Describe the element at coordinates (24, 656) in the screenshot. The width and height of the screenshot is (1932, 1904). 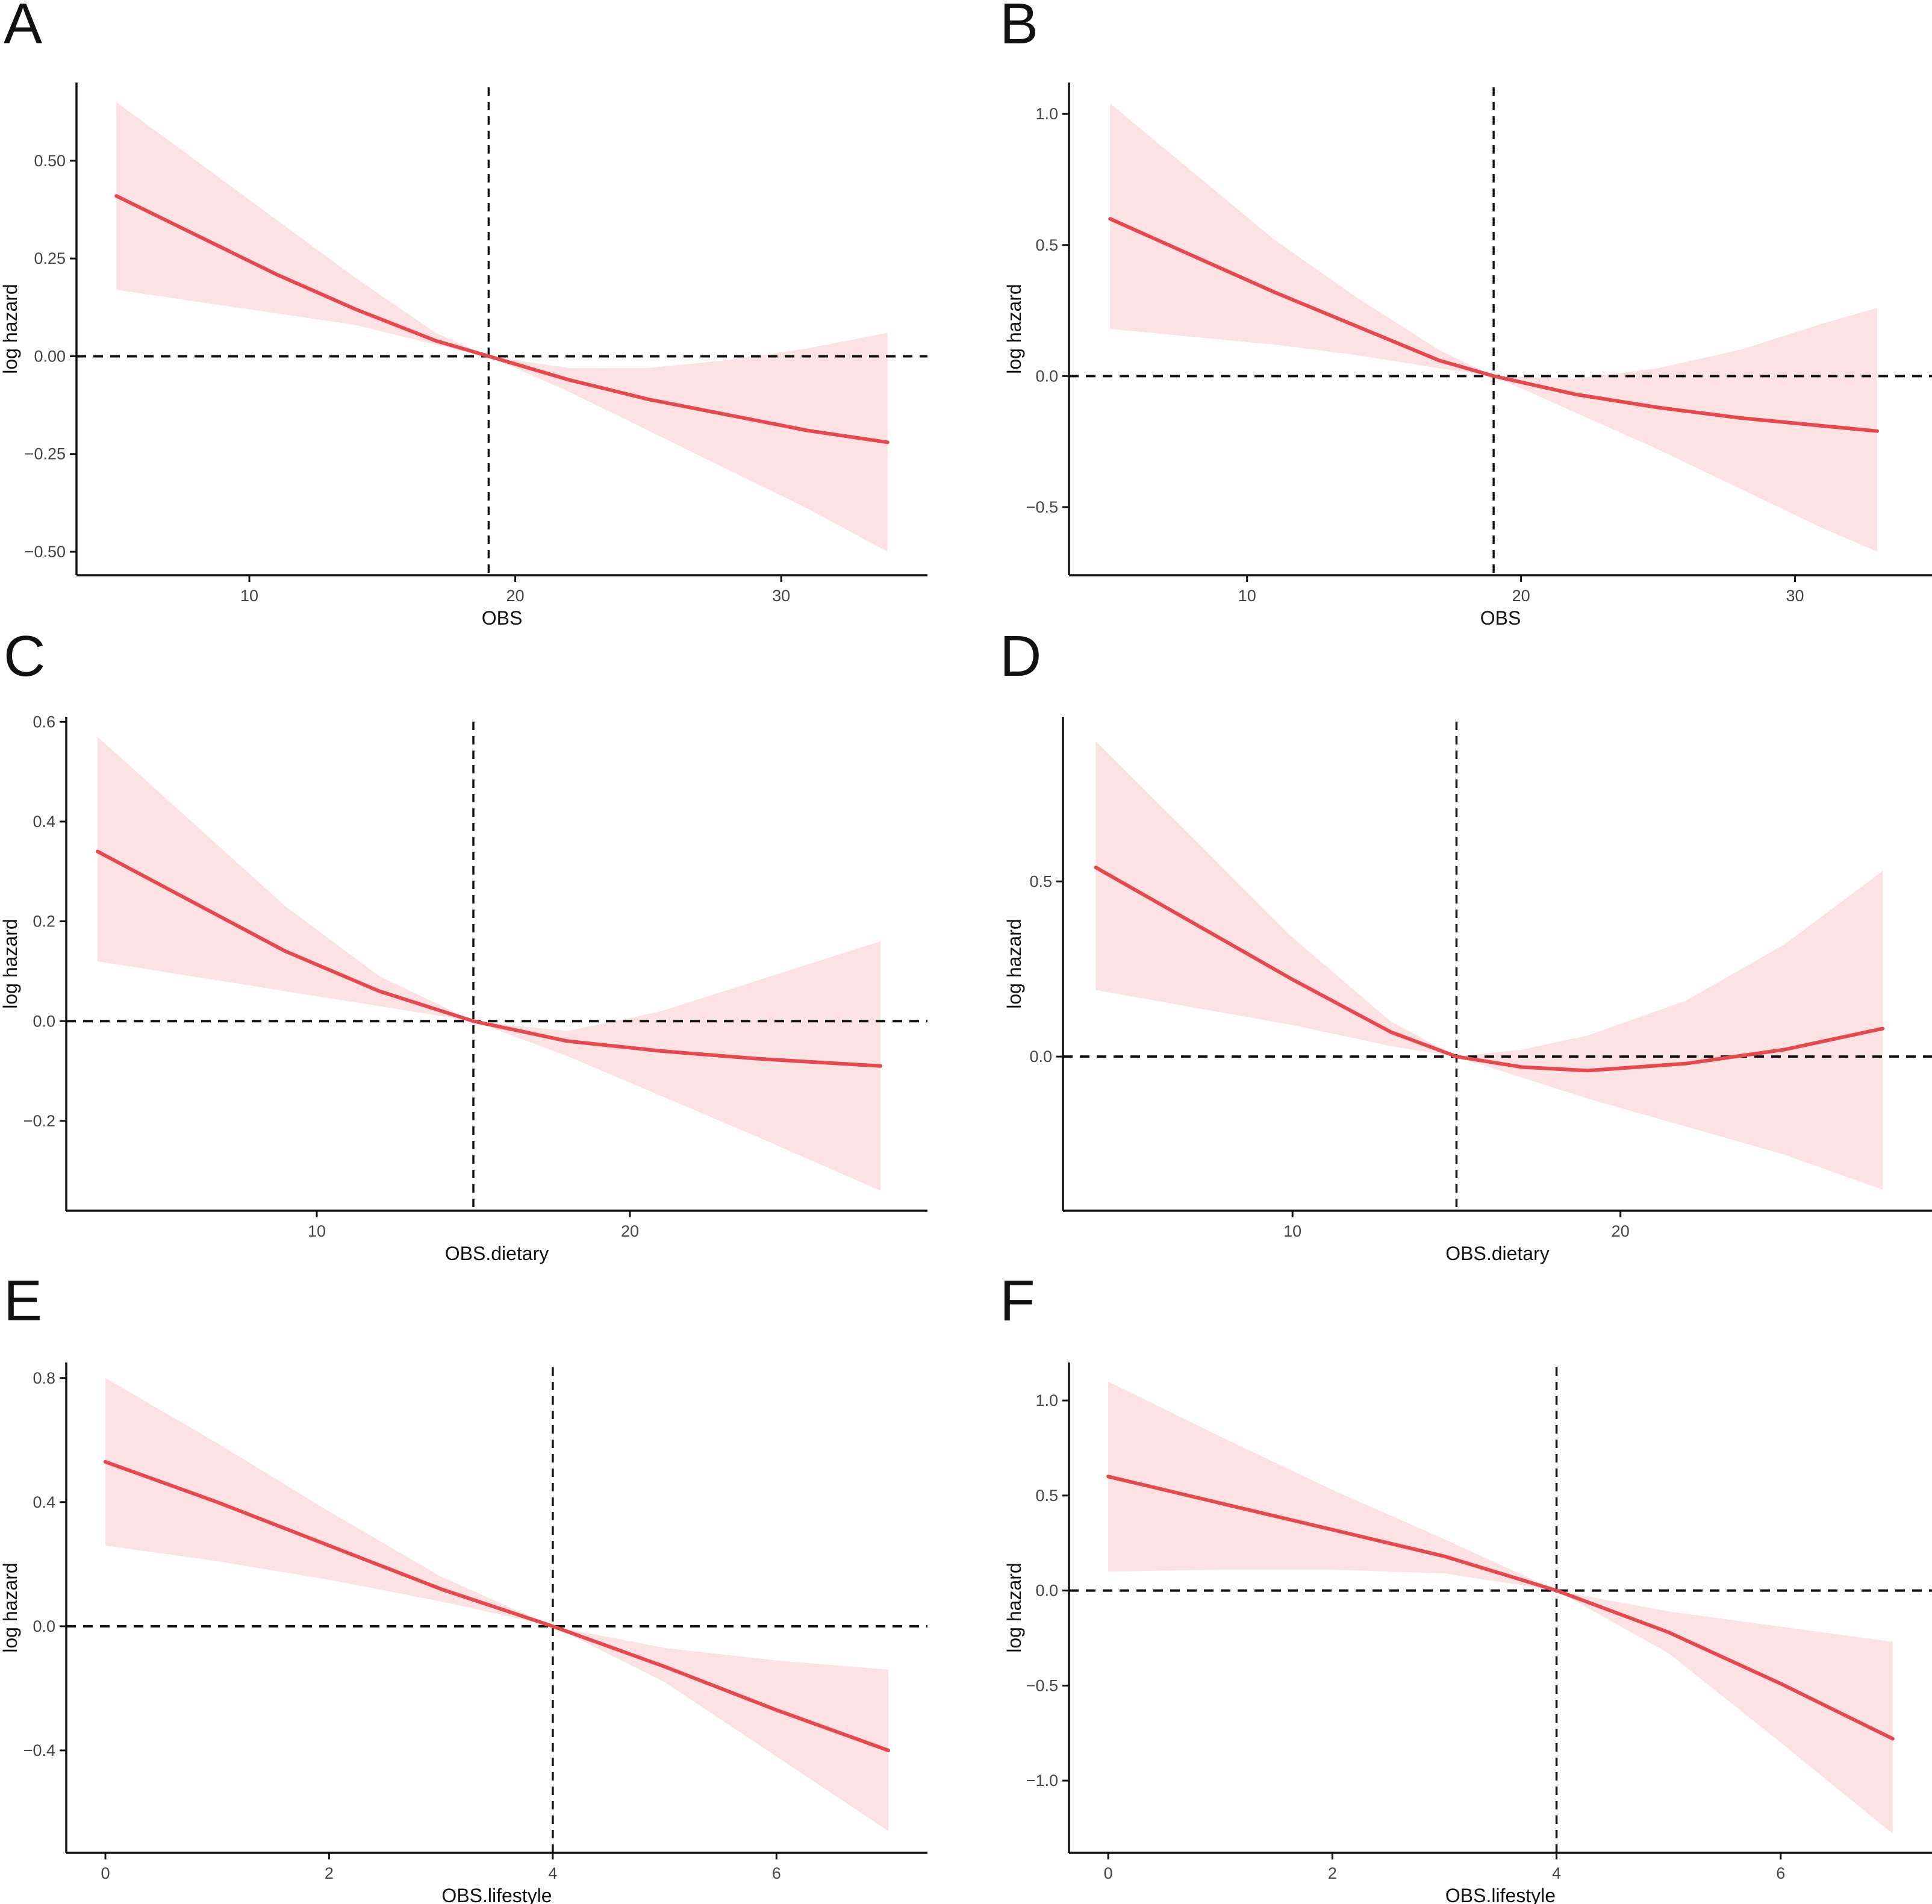
I see `panel-letter: C` at that location.